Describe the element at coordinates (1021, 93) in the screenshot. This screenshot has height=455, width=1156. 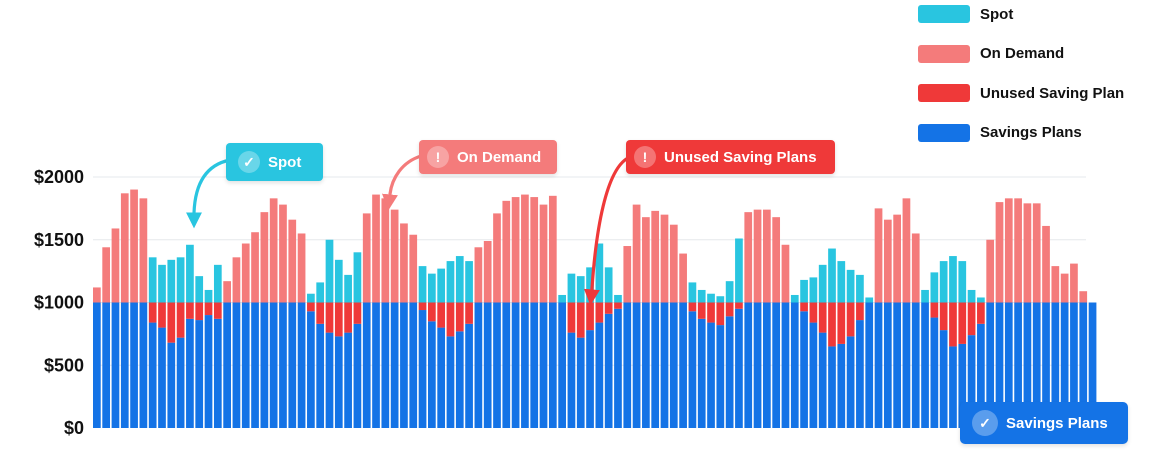
I see `legend-item-unused-saving-plan: Unused Saving Plan` at that location.